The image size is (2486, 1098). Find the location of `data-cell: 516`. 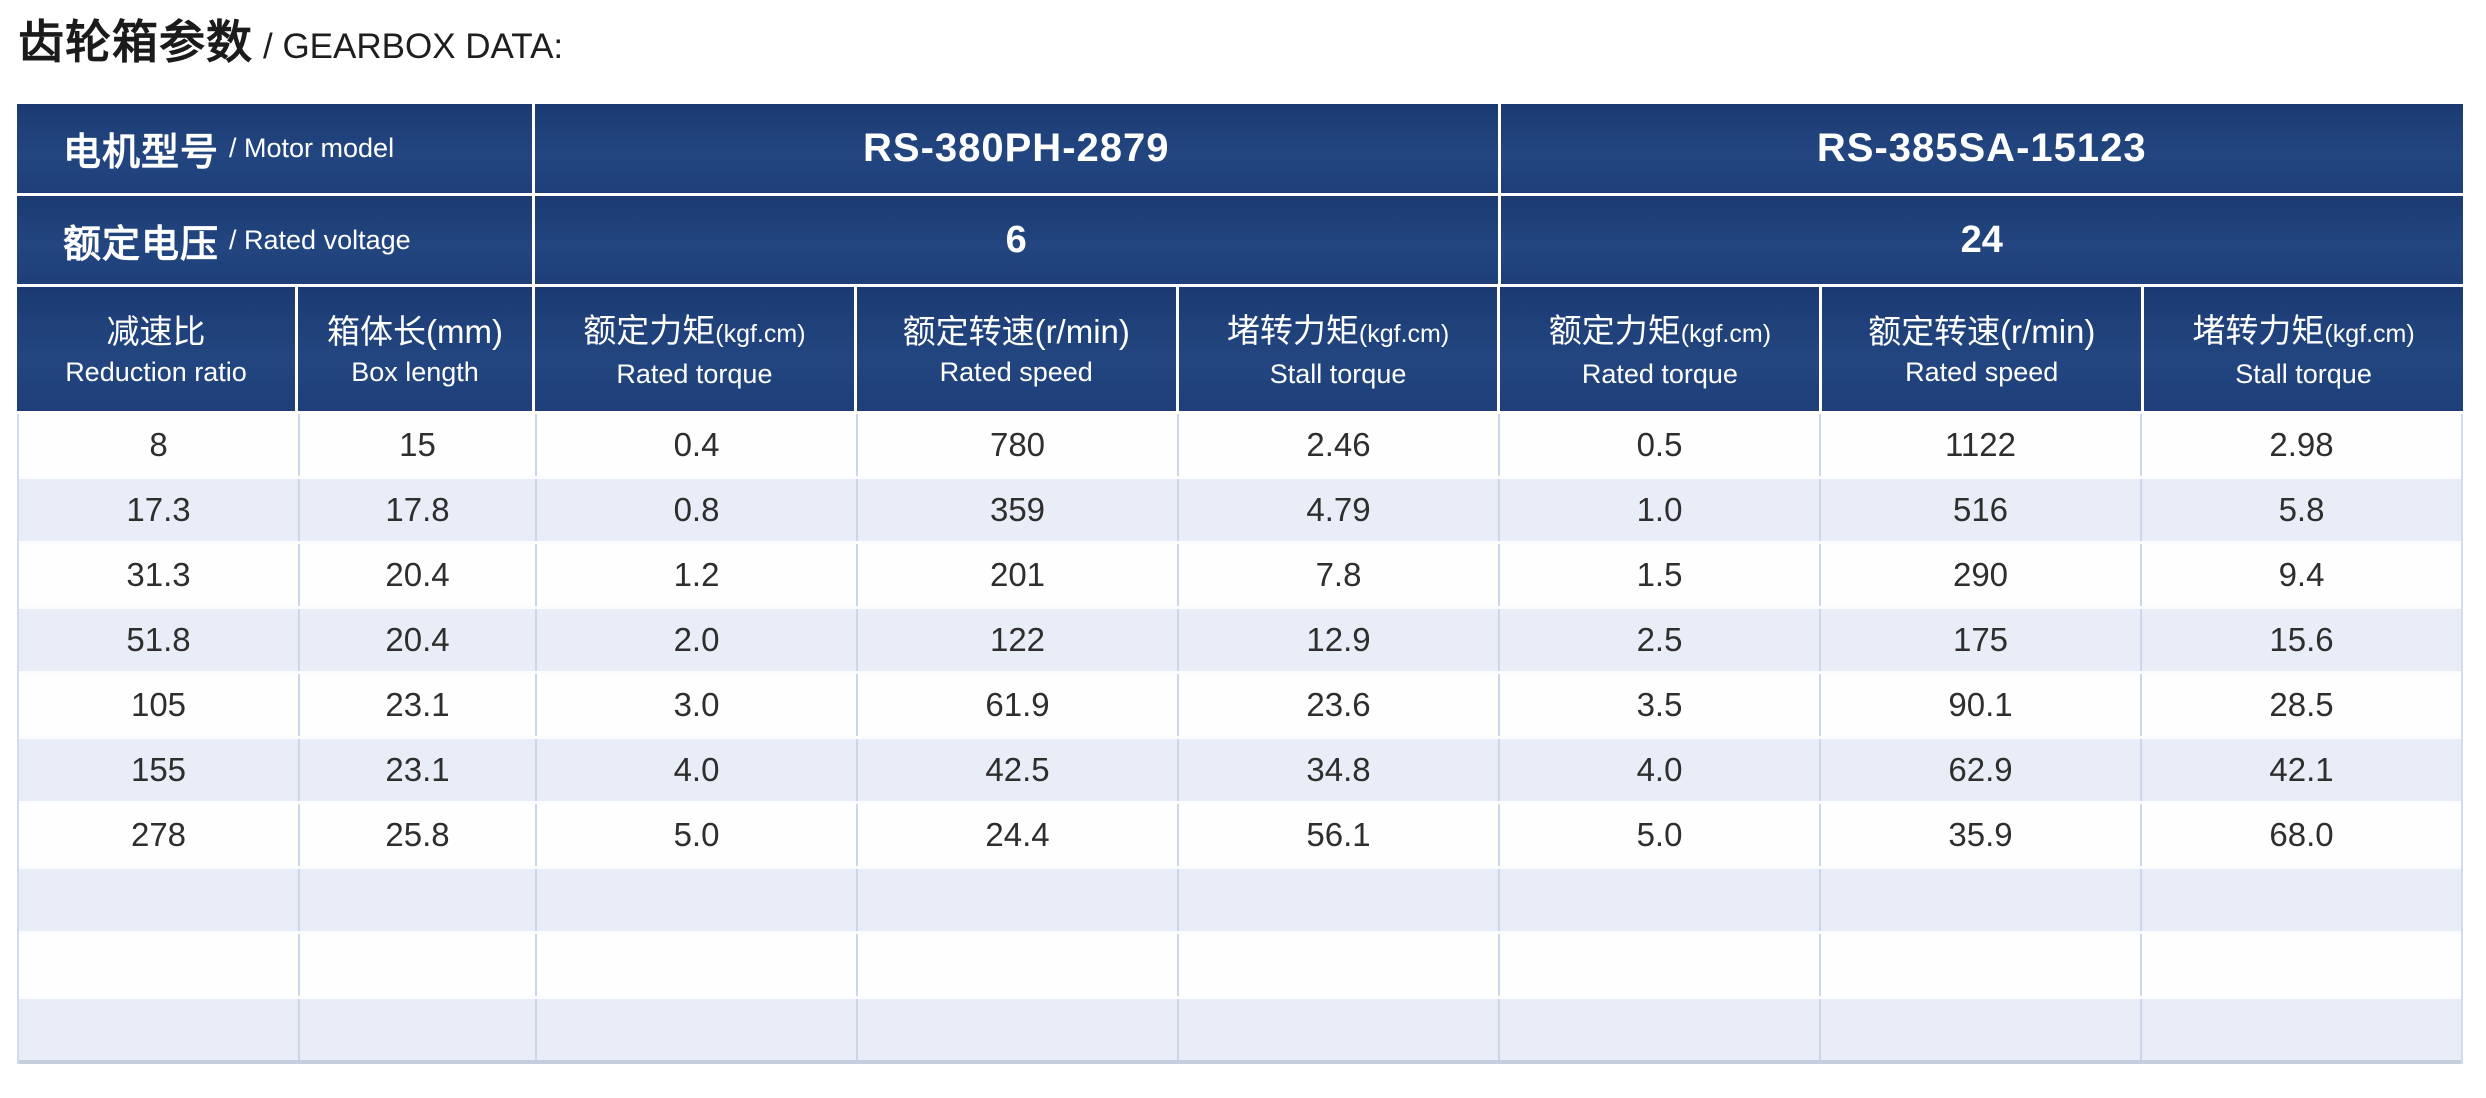

data-cell: 516 is located at coordinates (1981, 510).